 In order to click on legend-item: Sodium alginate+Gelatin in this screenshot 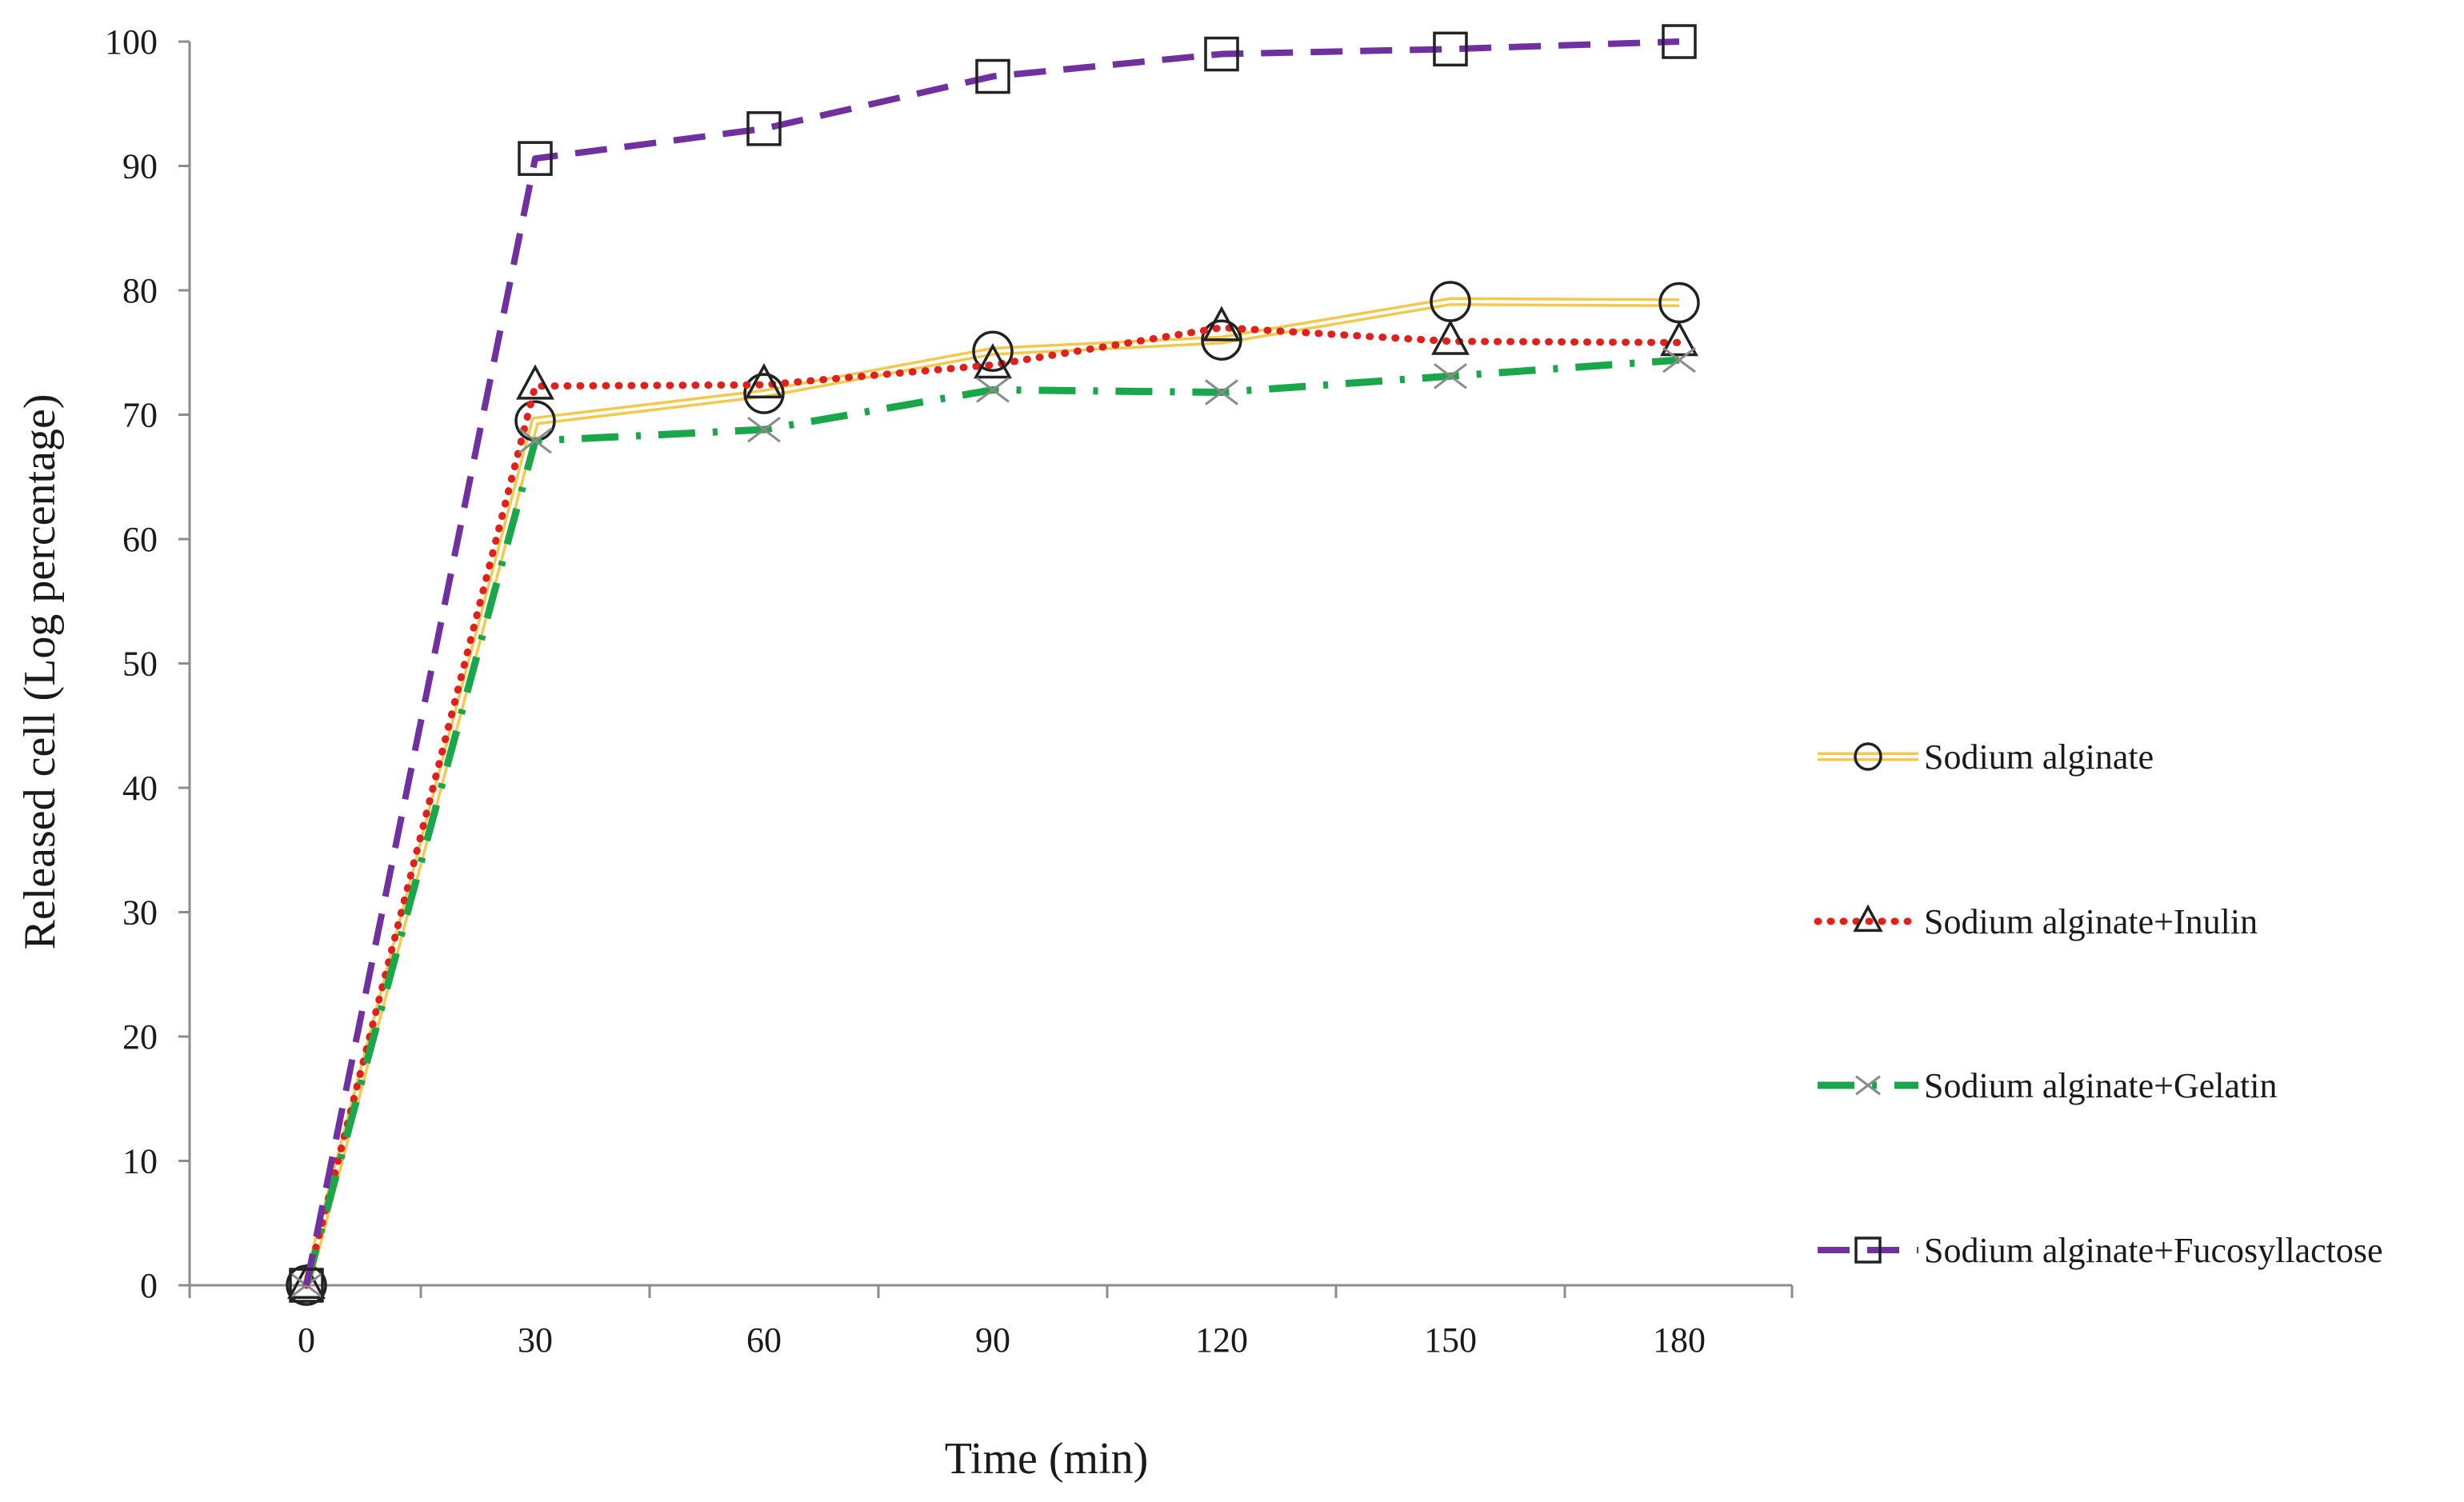, I will do `click(2048, 1085)`.